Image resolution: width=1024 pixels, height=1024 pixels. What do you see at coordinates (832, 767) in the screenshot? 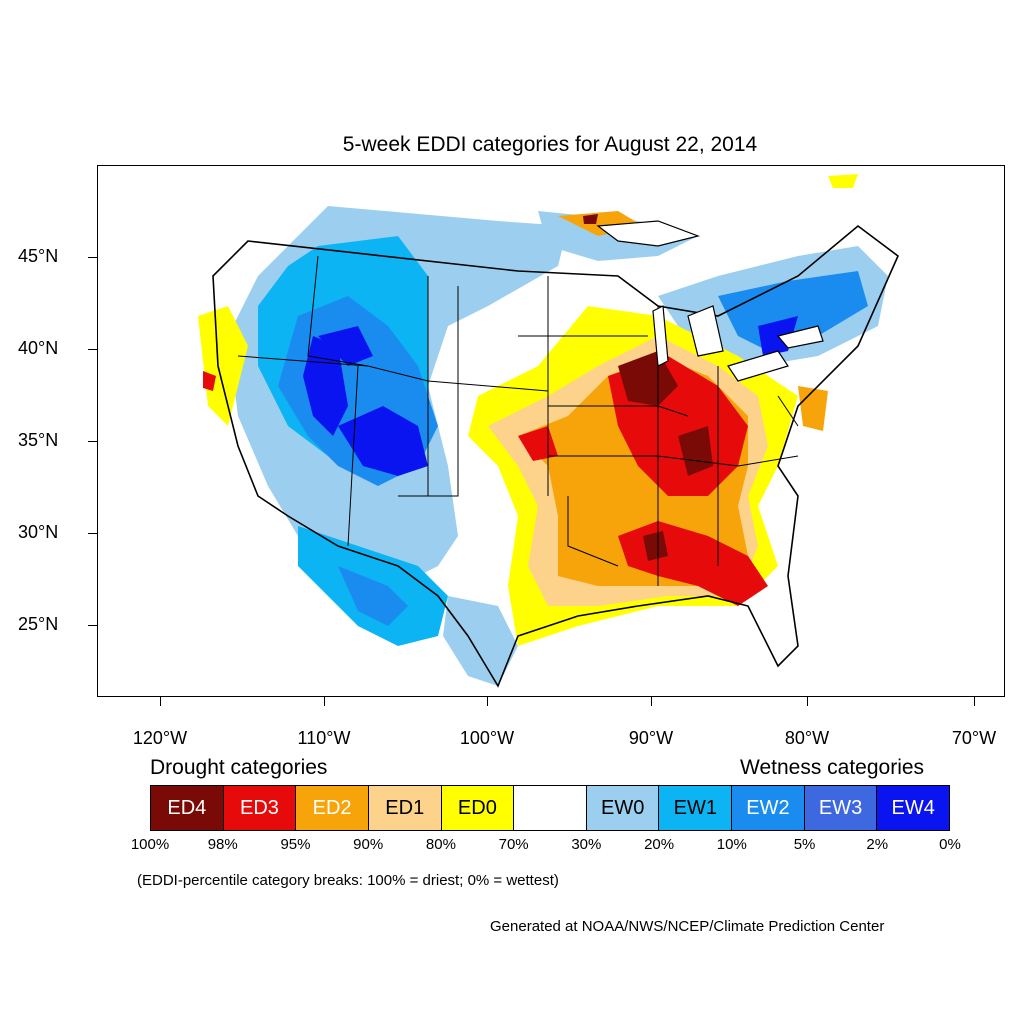
I see `wetness-heading: Wetness categories` at bounding box center [832, 767].